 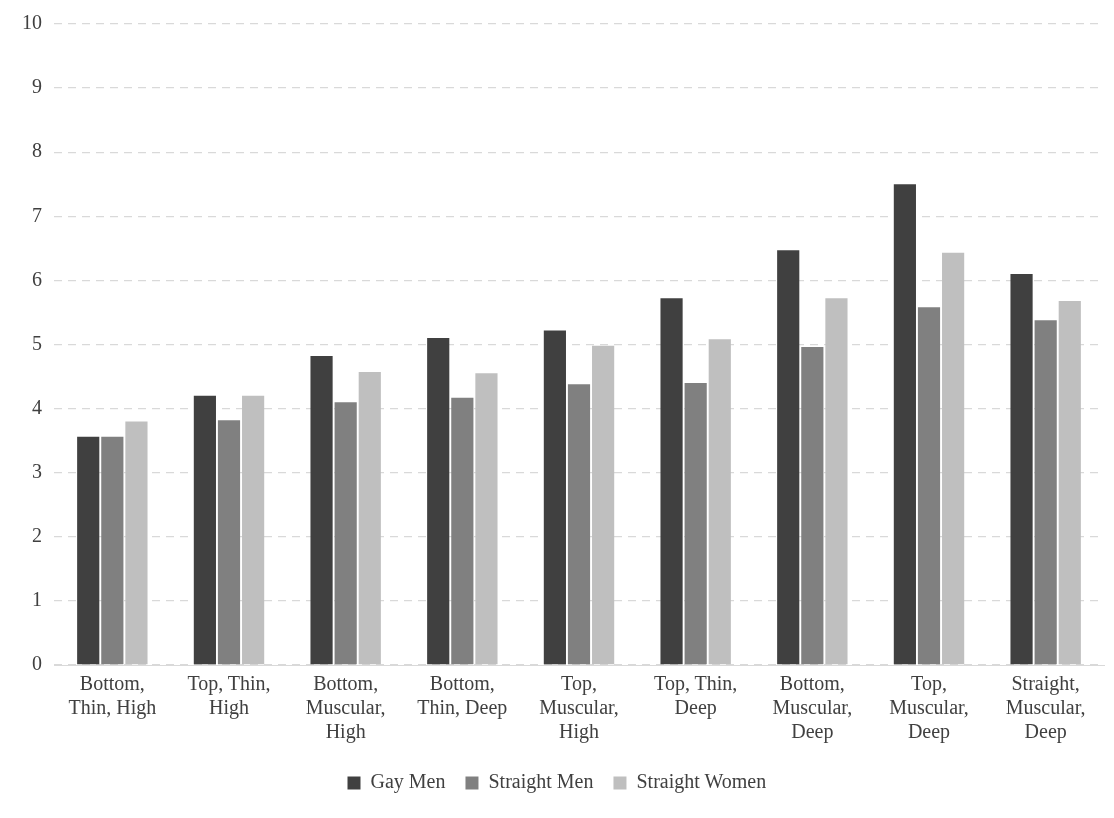 What do you see at coordinates (345, 708) in the screenshot?
I see `x-tick-label: Bottom, Muscular, High` at bounding box center [345, 708].